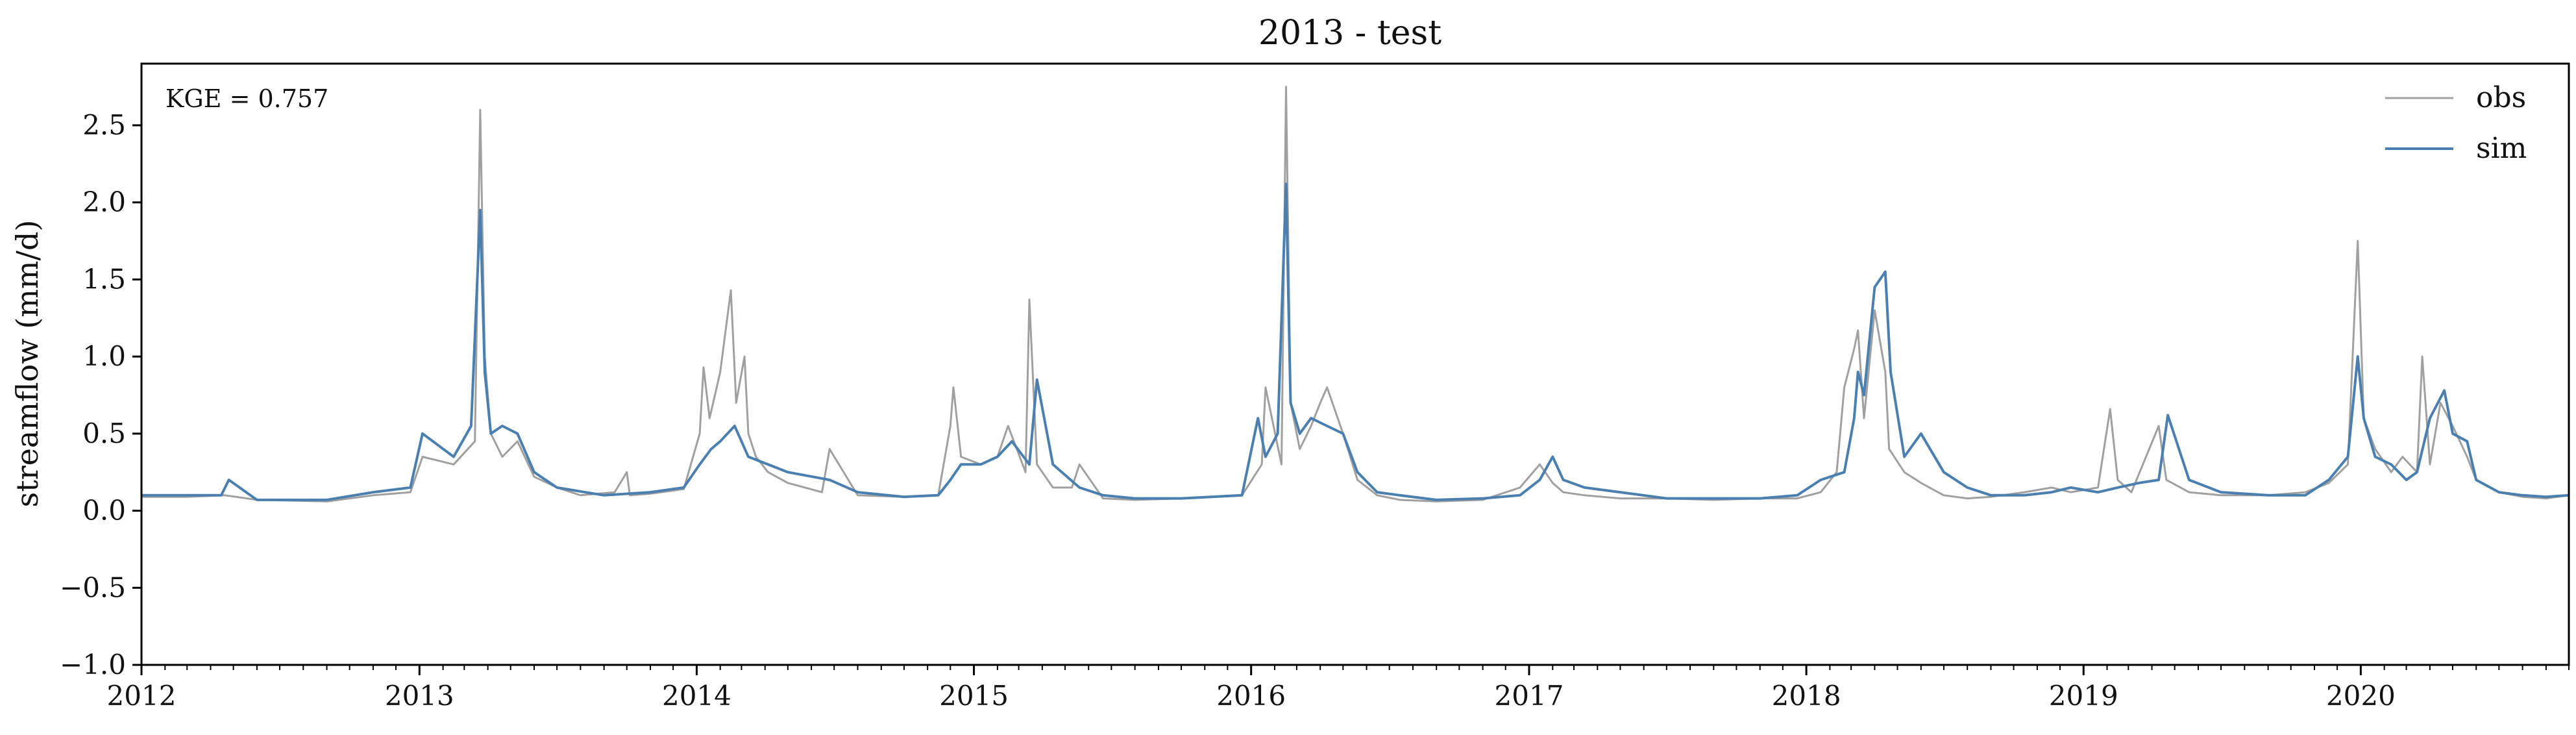 The height and width of the screenshot is (735, 2576). What do you see at coordinates (247, 98) in the screenshot?
I see `kge-annotation: KGE = 0.757` at bounding box center [247, 98].